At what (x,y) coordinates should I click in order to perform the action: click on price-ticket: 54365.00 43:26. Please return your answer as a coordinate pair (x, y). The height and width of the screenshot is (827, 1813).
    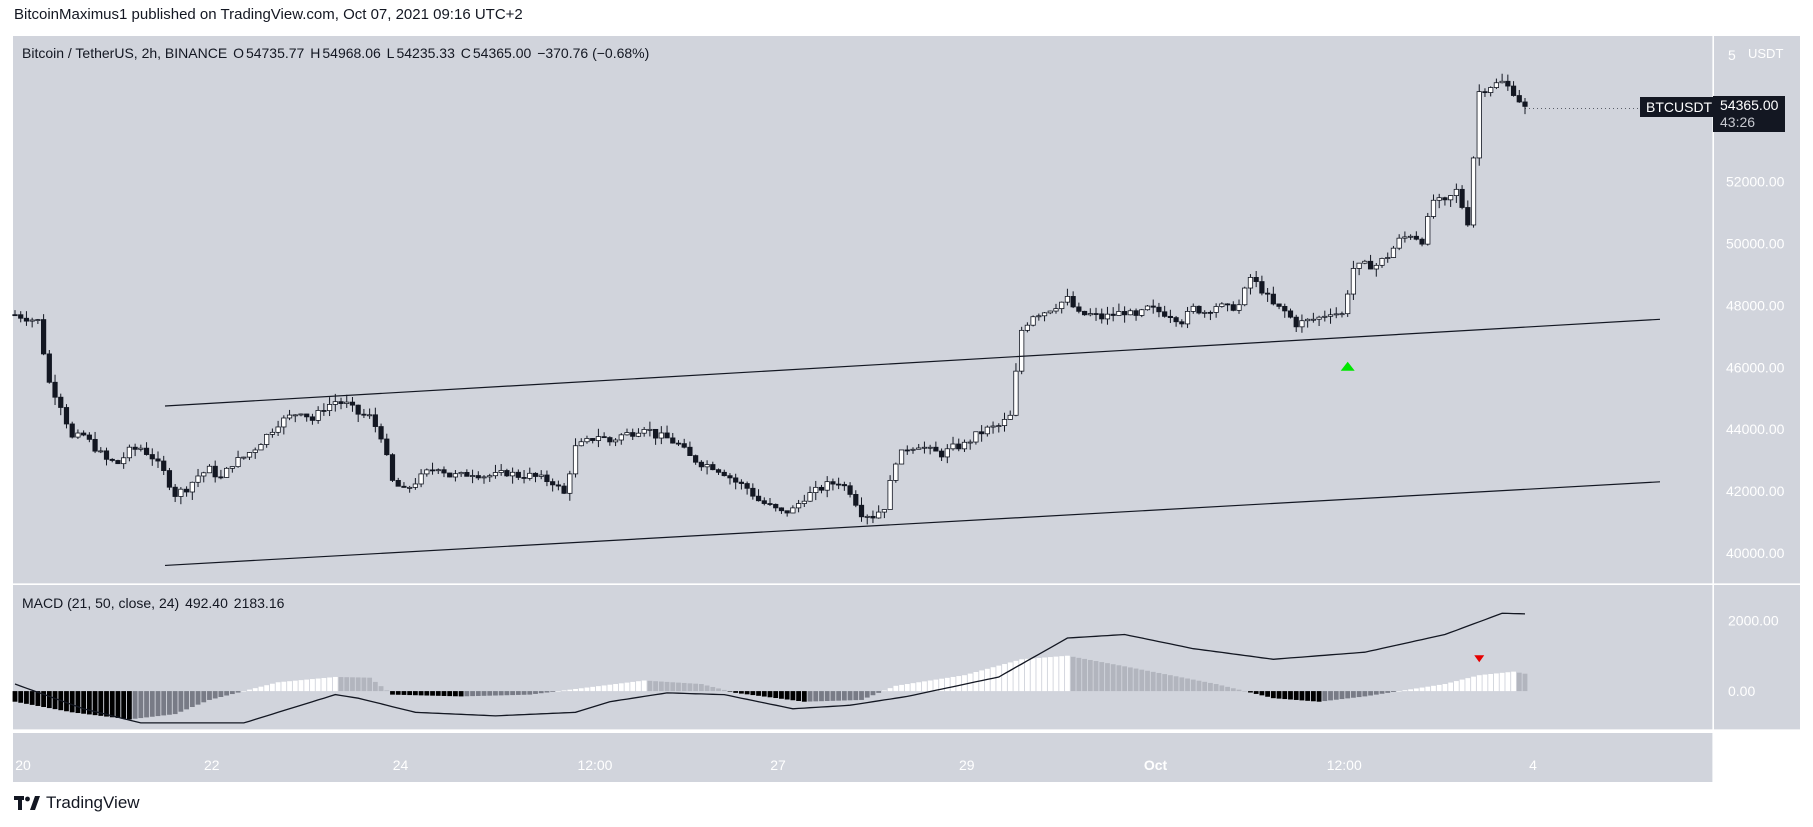
    Looking at the image, I should click on (1749, 114).